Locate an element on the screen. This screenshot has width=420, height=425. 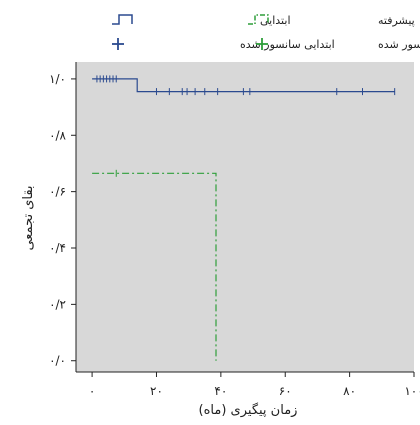
y-tick-label: ۰/۲ is located at coordinates (57, 304).